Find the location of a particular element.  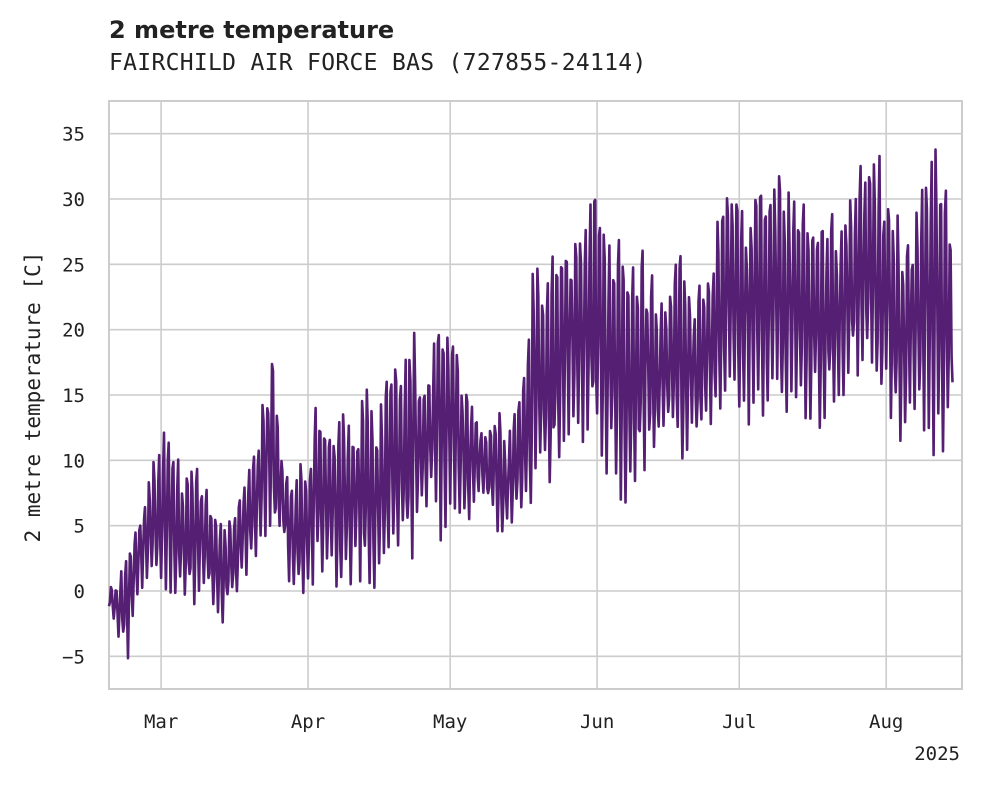

y-tick-label: 15 is located at coordinates (73, 396).